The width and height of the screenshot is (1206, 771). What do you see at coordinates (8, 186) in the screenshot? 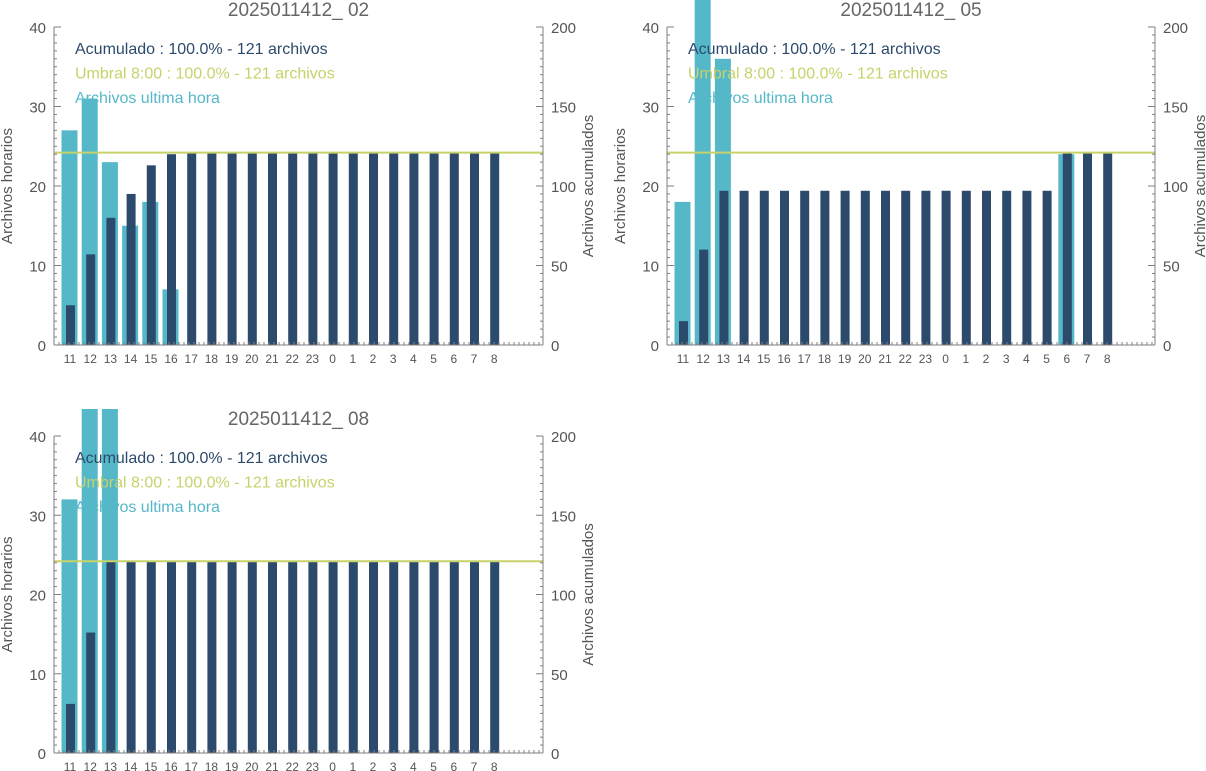
I see `y-axis-title: Archivos horarios` at bounding box center [8, 186].